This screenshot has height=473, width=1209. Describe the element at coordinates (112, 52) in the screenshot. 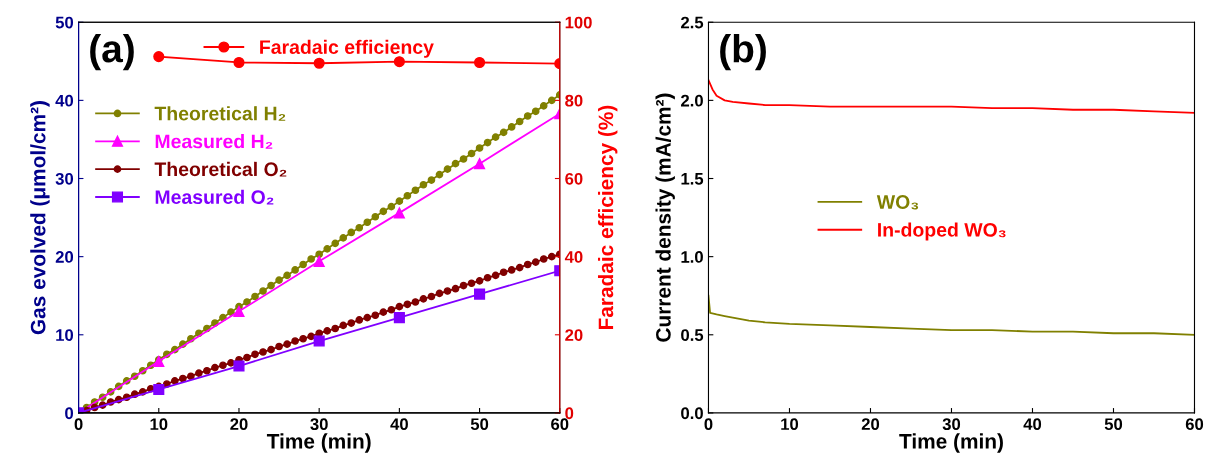

I see `annotation: (a)` at that location.